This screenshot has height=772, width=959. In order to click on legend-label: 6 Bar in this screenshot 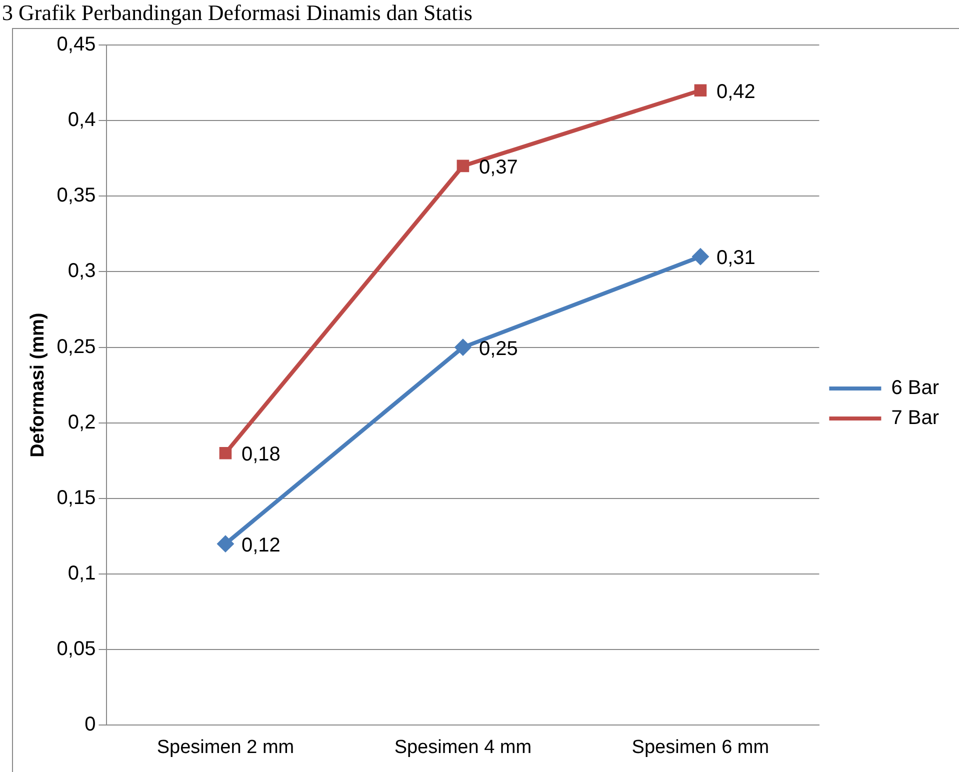, I will do `click(915, 388)`.